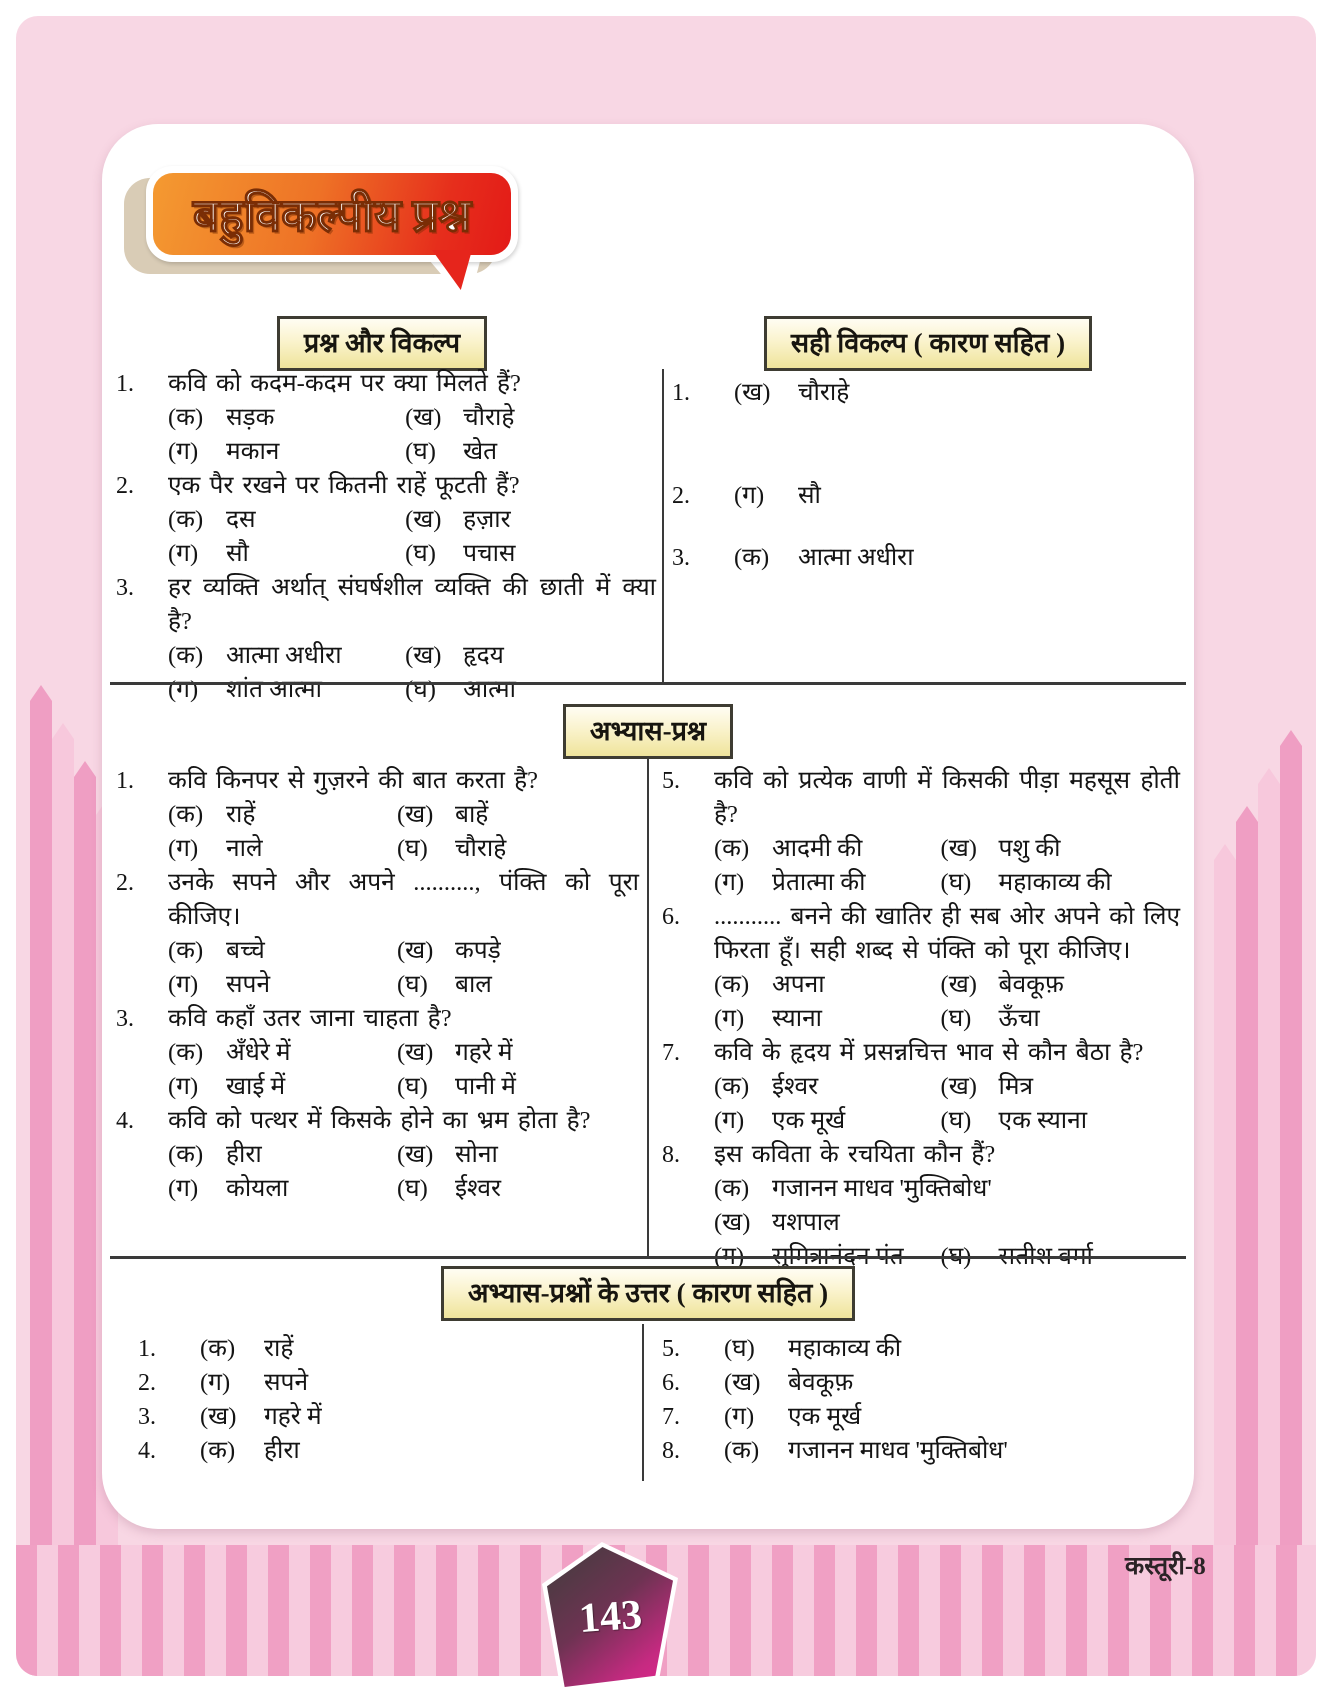  Describe the element at coordinates (671, 1155) in the screenshot. I see `question-number: 8.` at that location.